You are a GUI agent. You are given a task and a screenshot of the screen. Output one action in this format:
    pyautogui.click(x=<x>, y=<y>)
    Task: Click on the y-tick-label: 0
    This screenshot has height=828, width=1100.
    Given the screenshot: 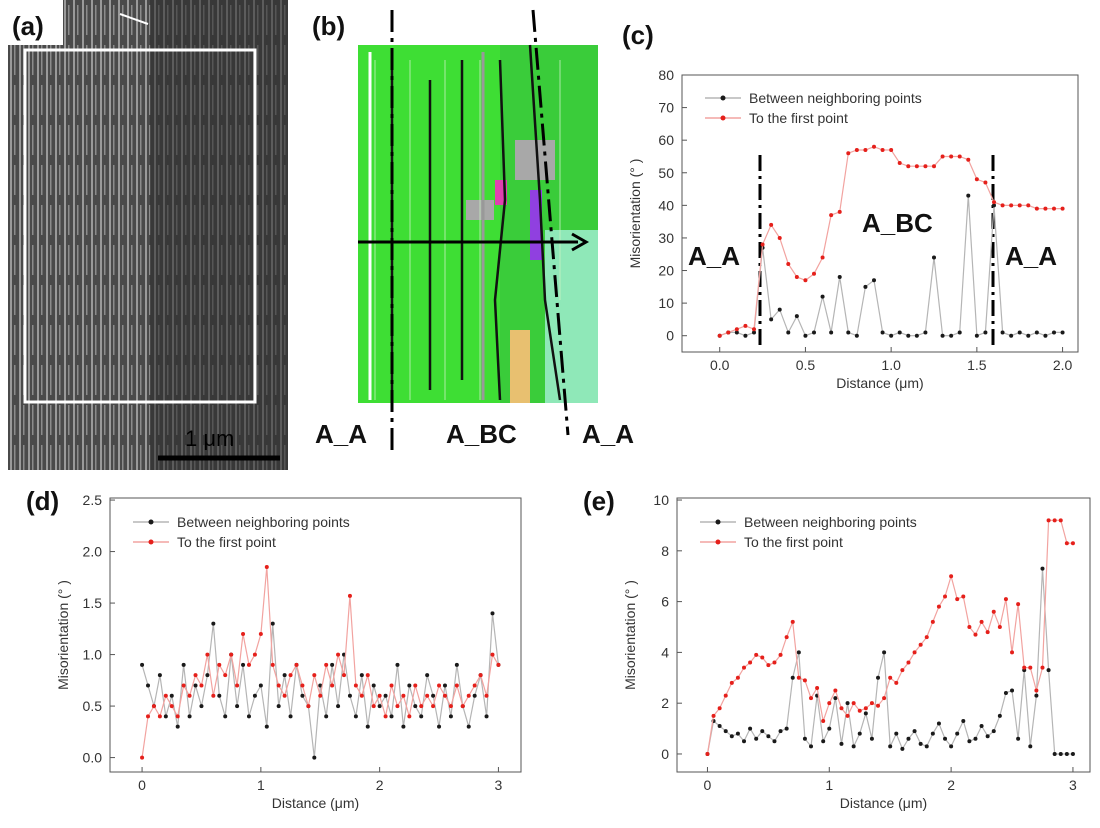 What is the action you would take?
    pyautogui.click(x=670, y=336)
    